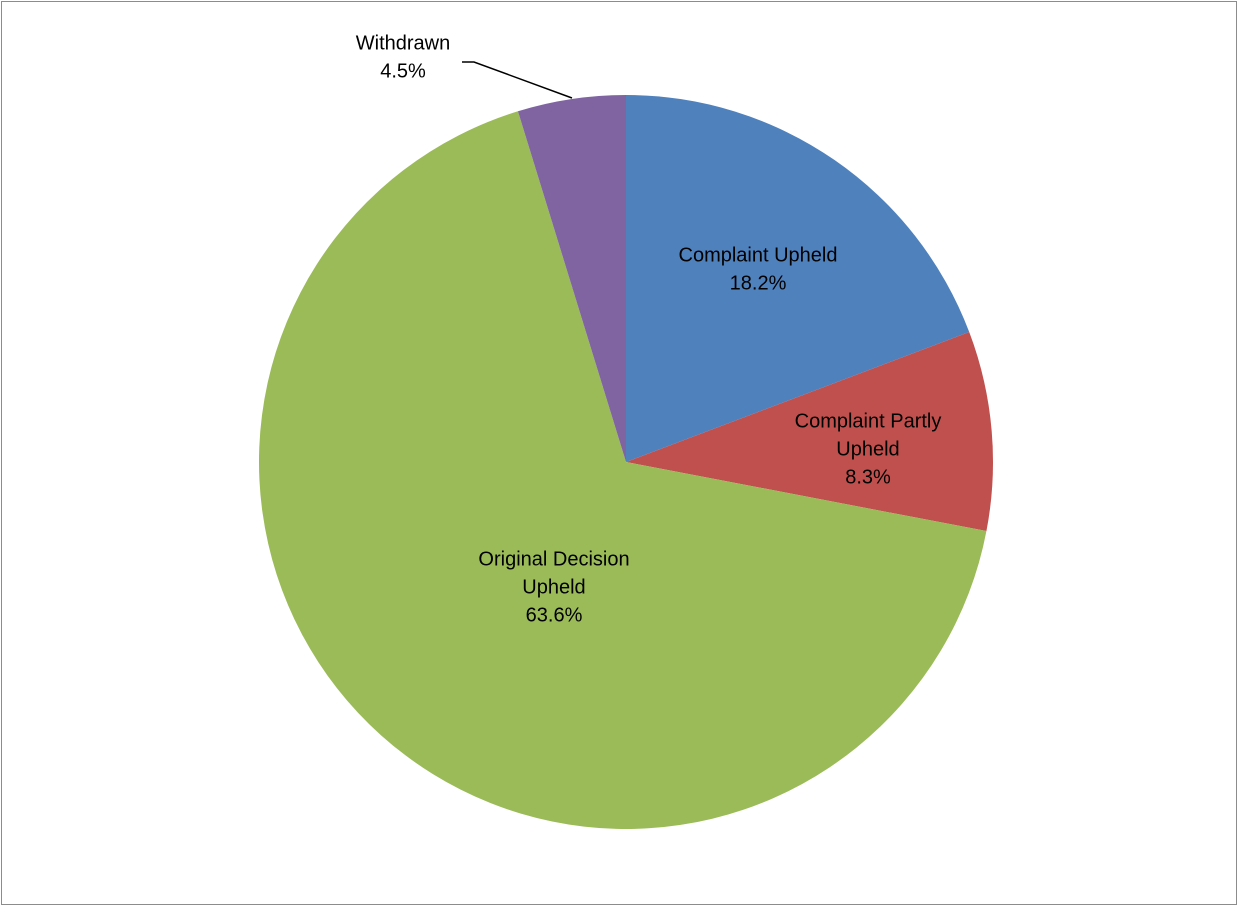  Describe the element at coordinates (553, 559) in the screenshot. I see `data-label-line: Original Decision` at that location.